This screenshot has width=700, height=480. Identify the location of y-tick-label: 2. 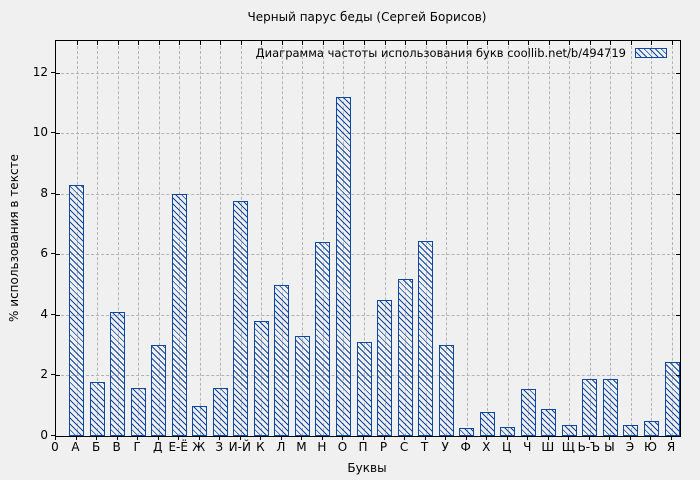
(44, 374).